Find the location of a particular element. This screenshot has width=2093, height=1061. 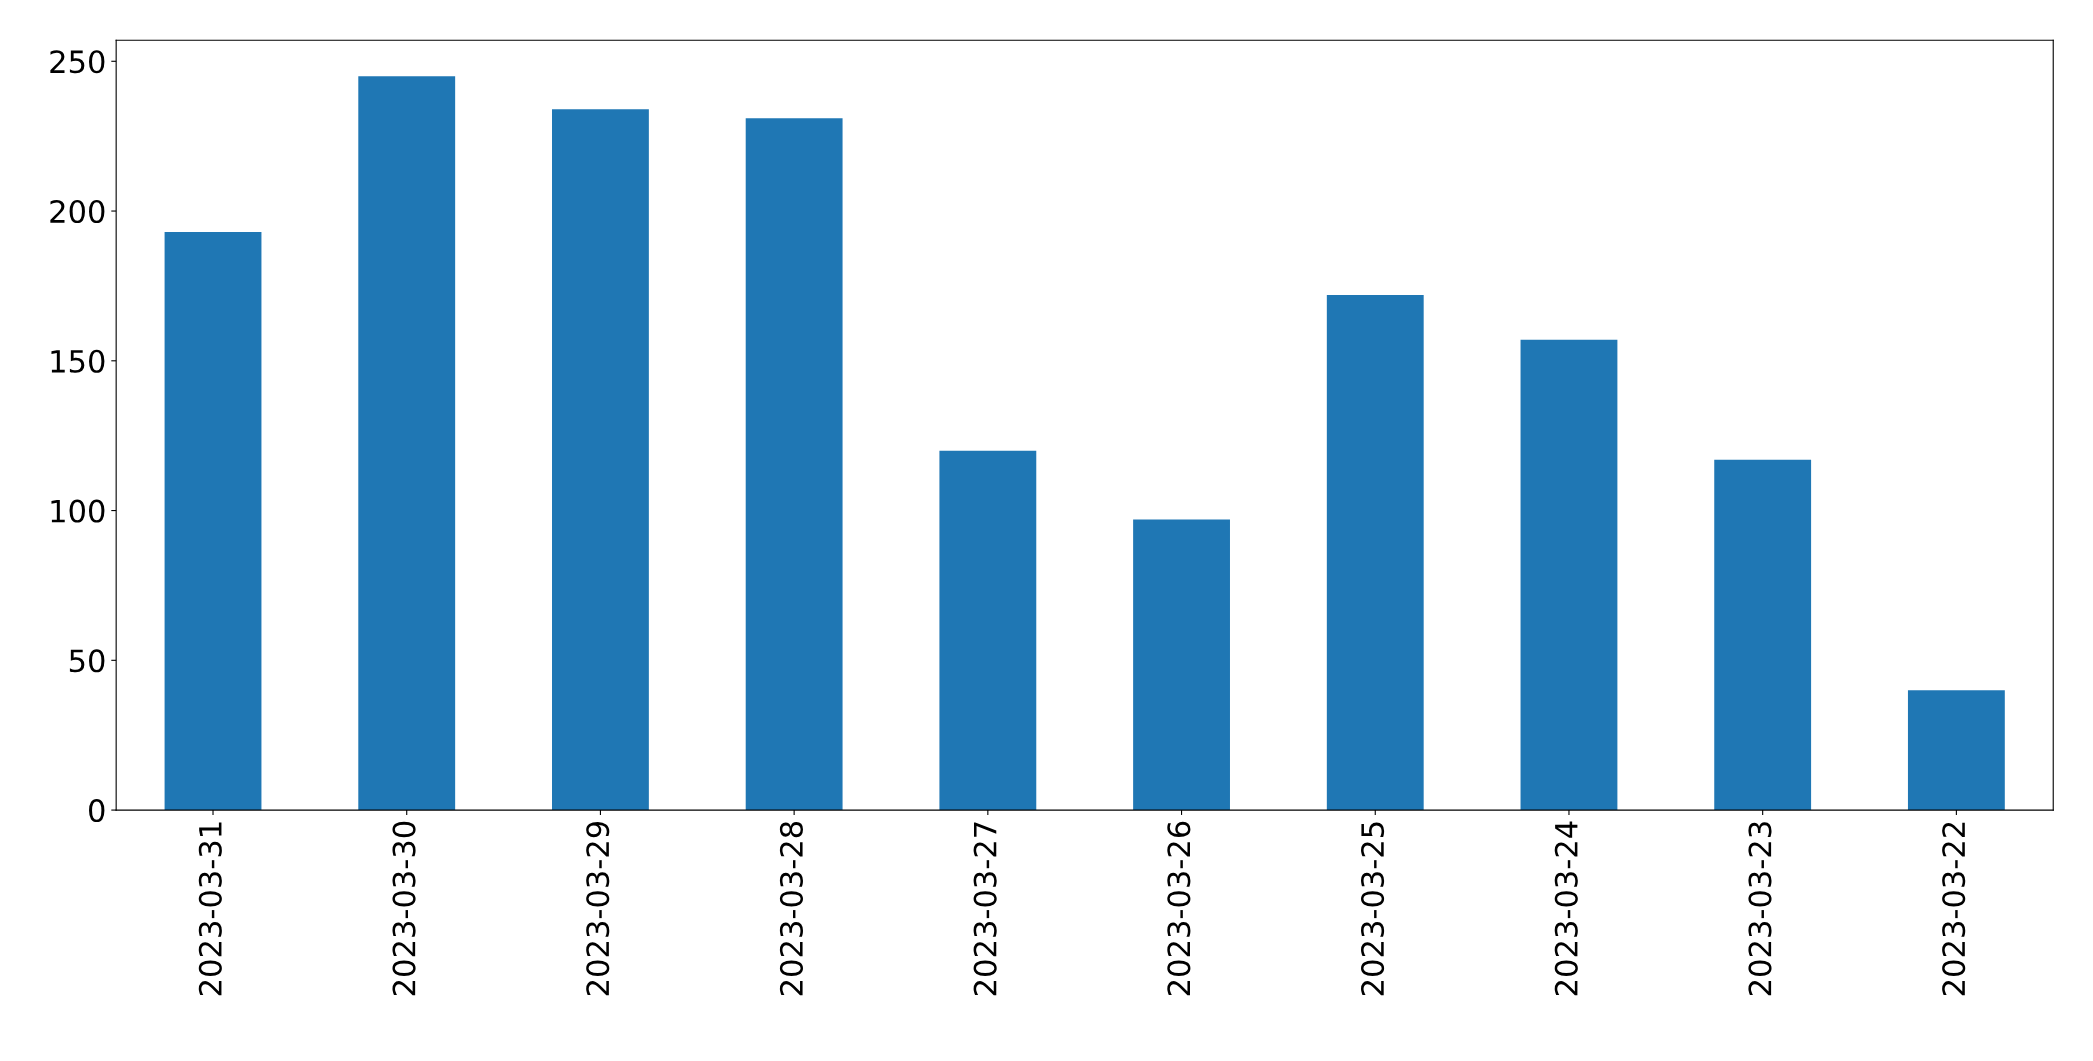

x-tick-label: 2023-03-23 is located at coordinates (1760, 909).